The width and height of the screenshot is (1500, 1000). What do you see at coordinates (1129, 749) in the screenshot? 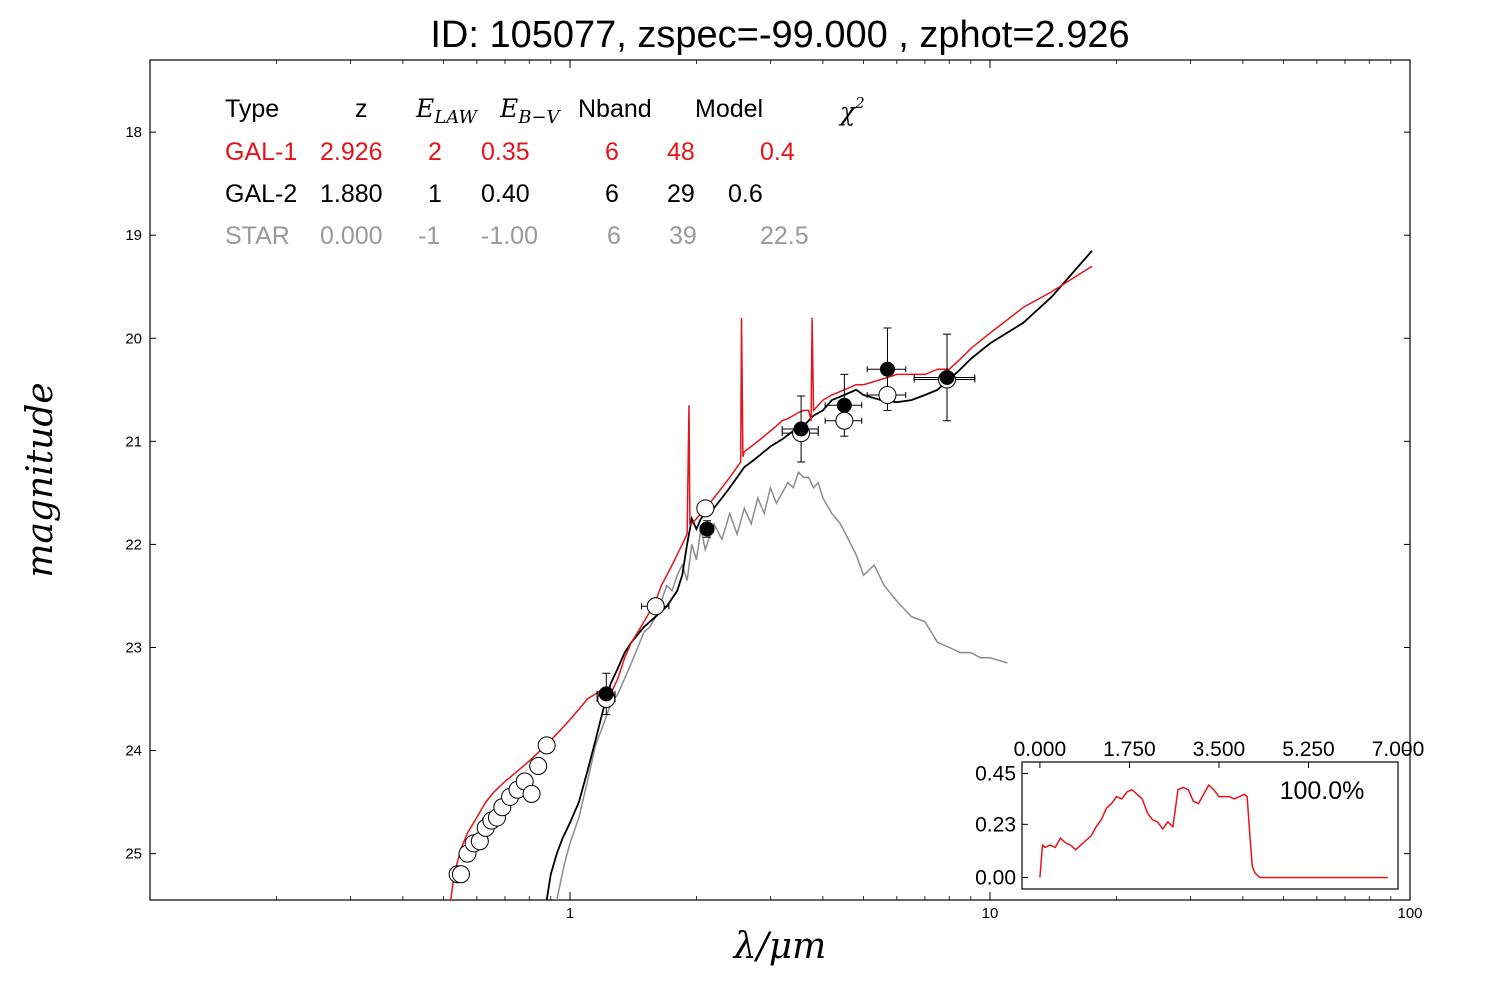
I see `inset-x-tick-label: 1.750` at bounding box center [1129, 749].